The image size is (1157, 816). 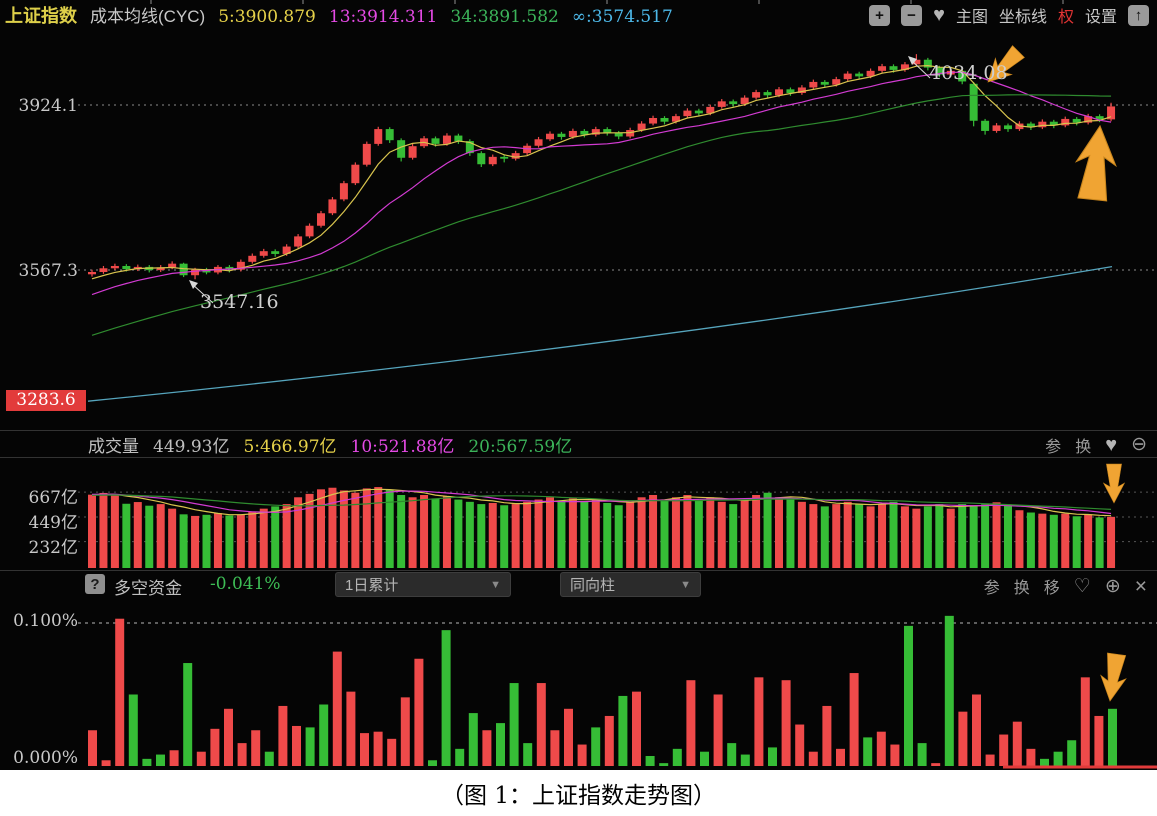 I want to click on indicator-axis-bottom: 0.000%, so click(x=45, y=758).